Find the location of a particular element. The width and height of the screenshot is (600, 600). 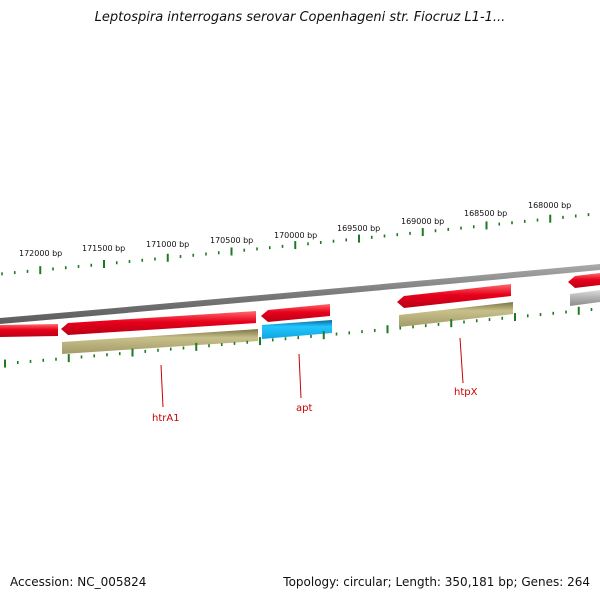

scale-label: 168500 bp is located at coordinates (485, 213).